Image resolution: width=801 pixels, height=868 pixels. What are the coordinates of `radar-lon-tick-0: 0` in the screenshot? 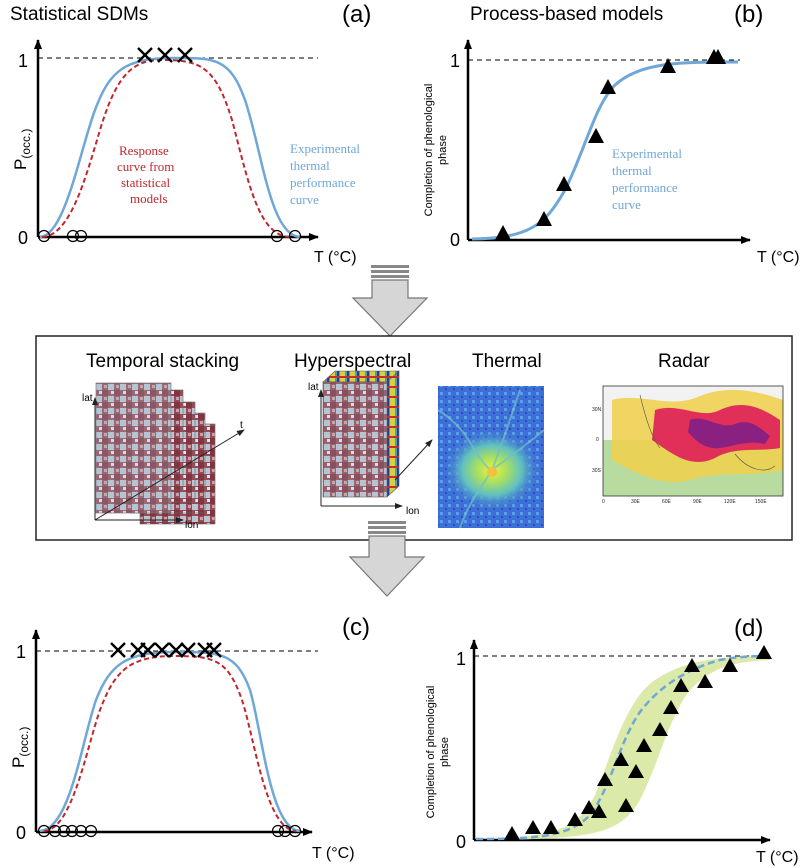 It's located at (603, 502).